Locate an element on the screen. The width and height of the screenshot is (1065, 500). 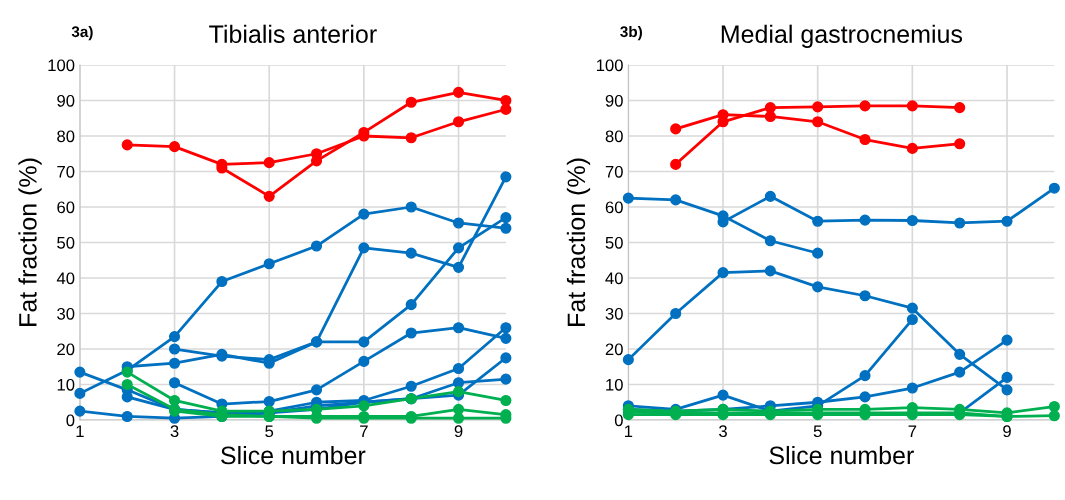
chart-title: Tibialis anterior is located at coordinates (293, 34).